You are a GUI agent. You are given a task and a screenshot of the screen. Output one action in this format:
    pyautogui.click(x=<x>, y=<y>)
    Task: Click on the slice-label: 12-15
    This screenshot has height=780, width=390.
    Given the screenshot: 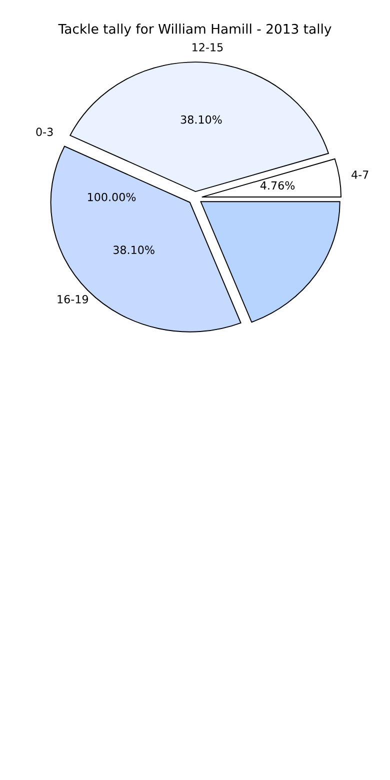 What is the action you would take?
    pyautogui.click(x=207, y=47)
    